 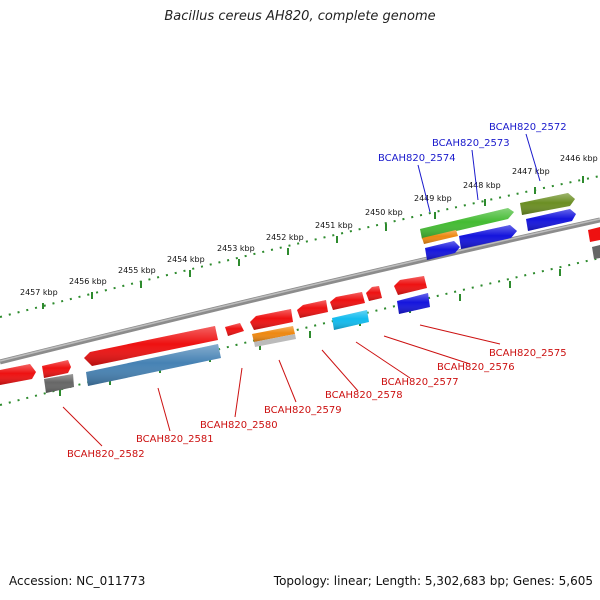 What do you see at coordinates (420, 382) in the screenshot?
I see `gene-label: BCAH820_2577` at bounding box center [420, 382].